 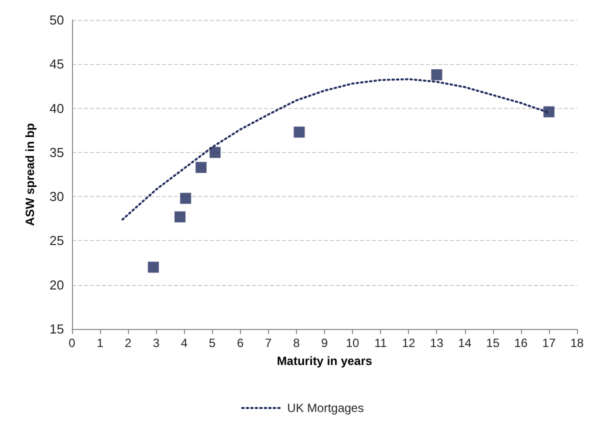 What do you see at coordinates (30, 174) in the screenshot?
I see `y-axis-title: ASW spread in bp` at bounding box center [30, 174].